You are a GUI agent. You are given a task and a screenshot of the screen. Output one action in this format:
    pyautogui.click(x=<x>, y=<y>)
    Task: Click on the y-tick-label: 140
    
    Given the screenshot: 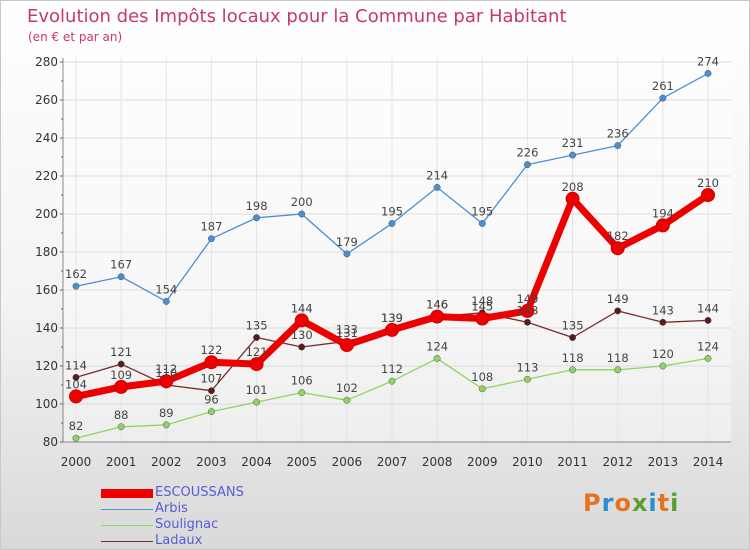 What is the action you would take?
    pyautogui.click(x=46, y=328)
    